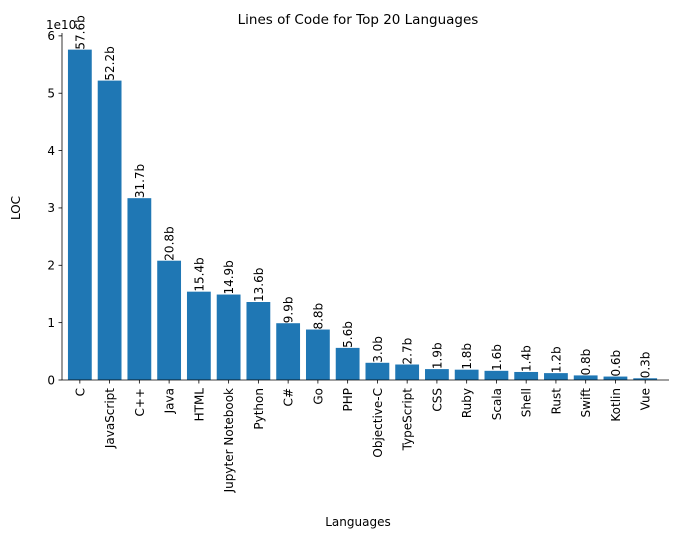 The image size is (678, 540). What do you see at coordinates (586, 362) in the screenshot?
I see `bar-value-label-17: 0.8b` at bounding box center [586, 362].